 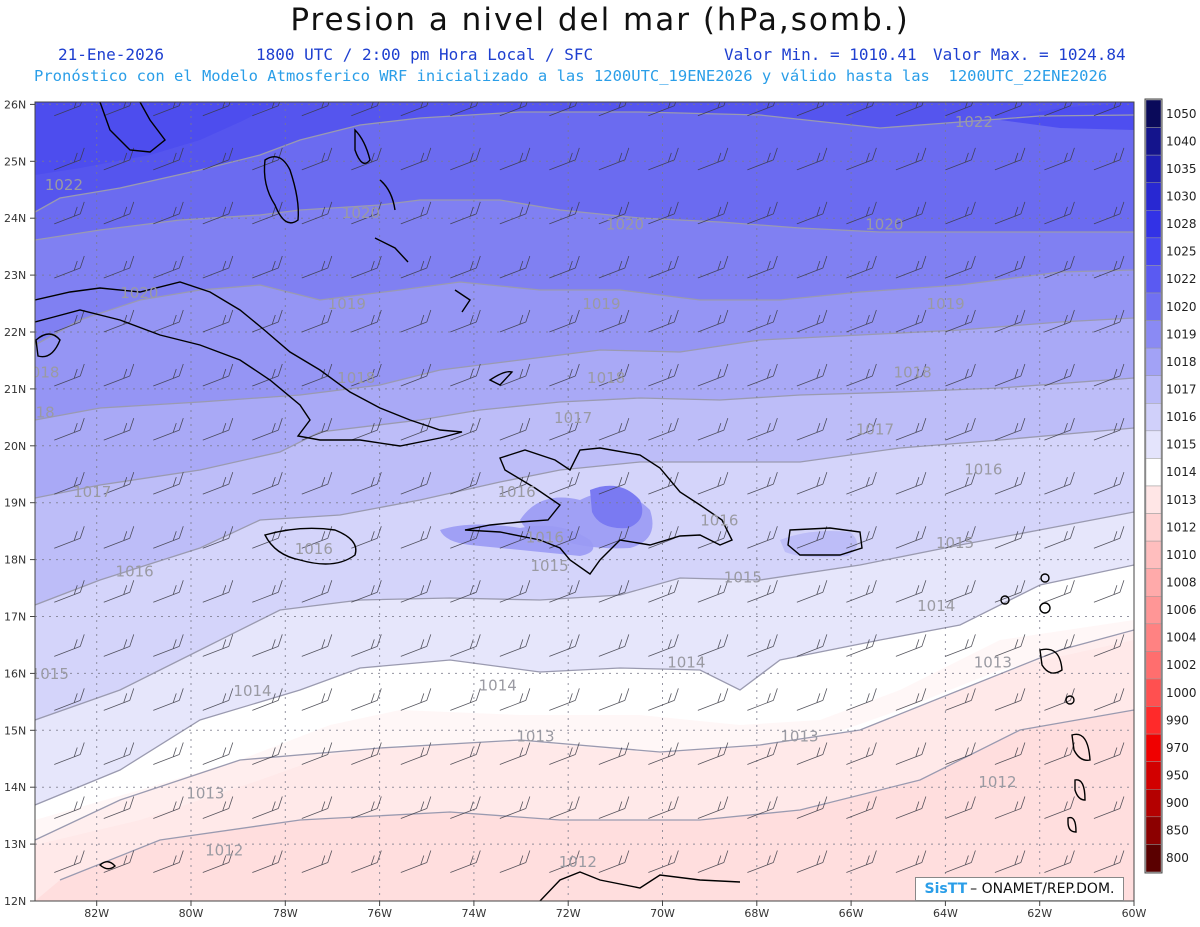 I want to click on lon-tick-label: 66W, so click(x=851, y=913).